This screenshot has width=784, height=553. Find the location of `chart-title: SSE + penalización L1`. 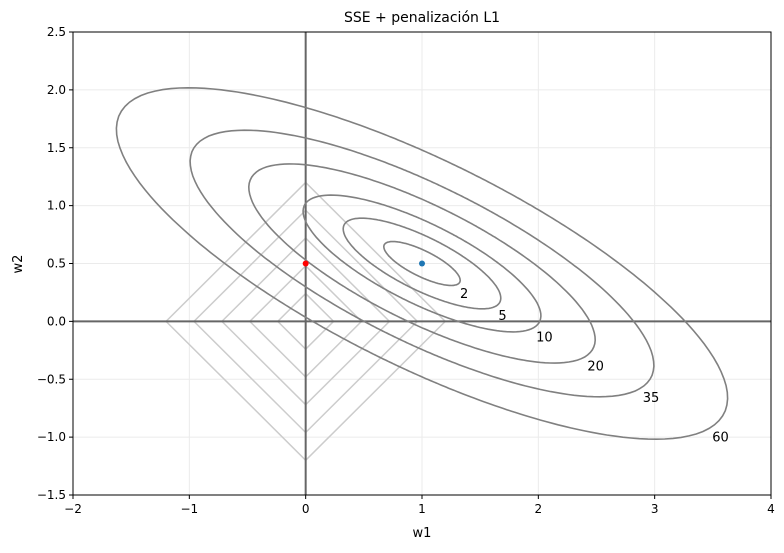

chart-title: SSE + penalización L1 is located at coordinates (422, 18).